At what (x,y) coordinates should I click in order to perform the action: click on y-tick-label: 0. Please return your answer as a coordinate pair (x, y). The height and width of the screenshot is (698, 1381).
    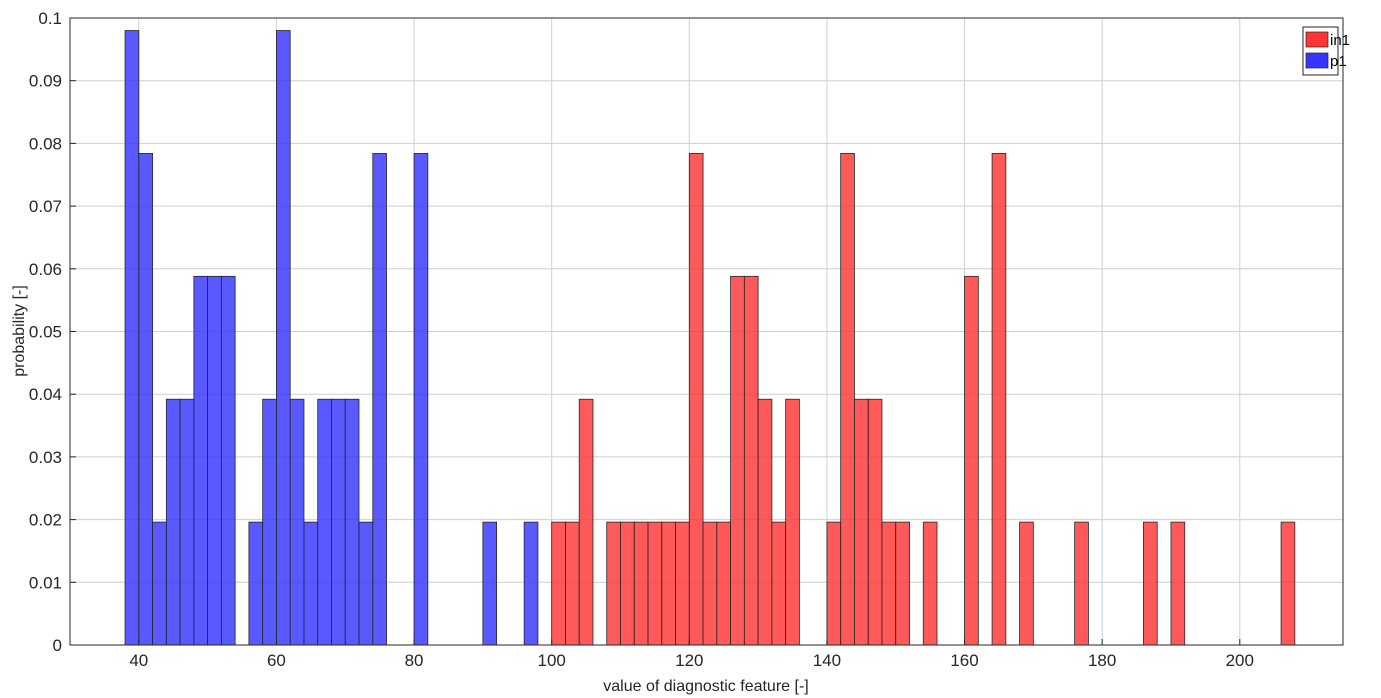
    Looking at the image, I should click on (57, 645).